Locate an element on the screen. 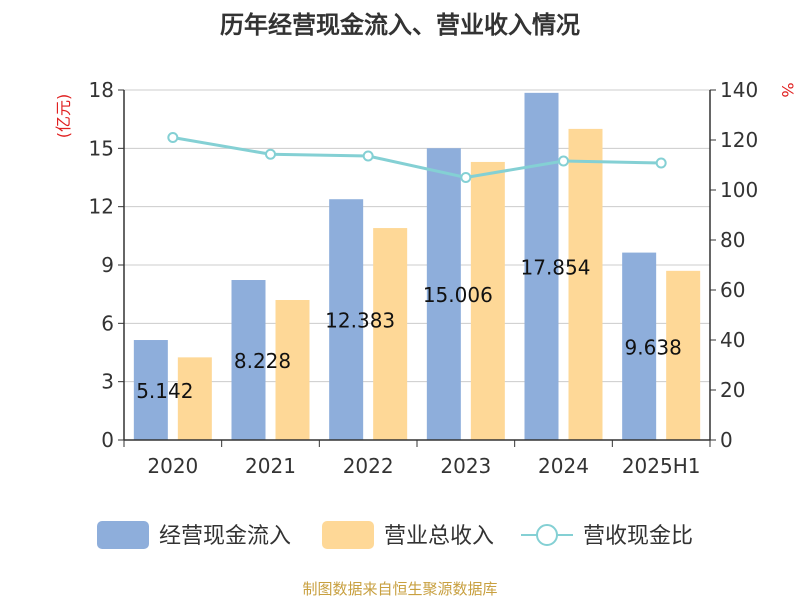 The height and width of the screenshot is (600, 800). y-left-tick-label: 0 is located at coordinates (107, 440).